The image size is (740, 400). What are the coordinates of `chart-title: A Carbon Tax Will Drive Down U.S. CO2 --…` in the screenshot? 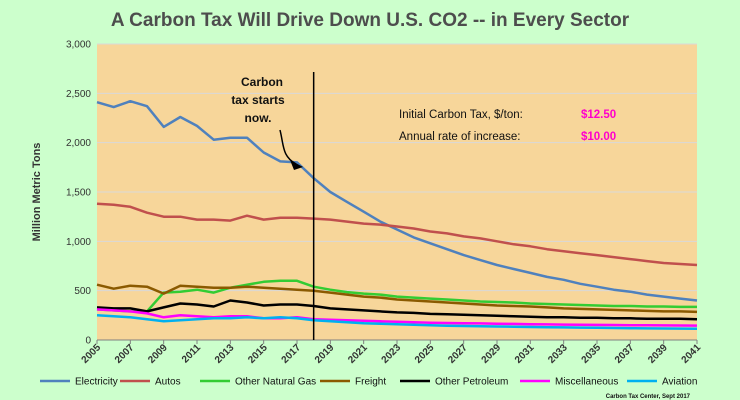 It's located at (370, 20).